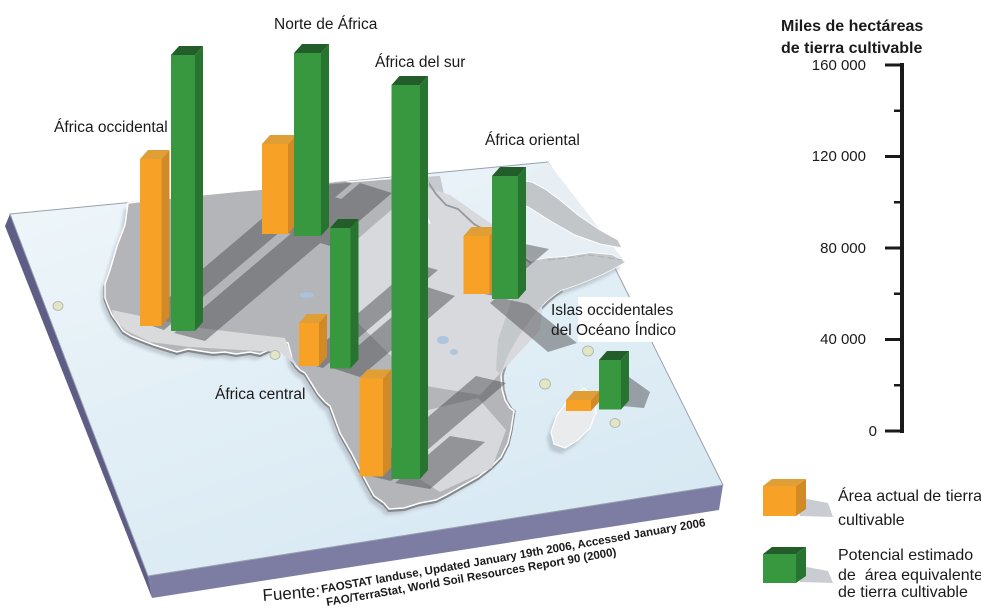  Describe the element at coordinates (909, 495) in the screenshot. I see `svg-text: Área actual de tierra` at that location.